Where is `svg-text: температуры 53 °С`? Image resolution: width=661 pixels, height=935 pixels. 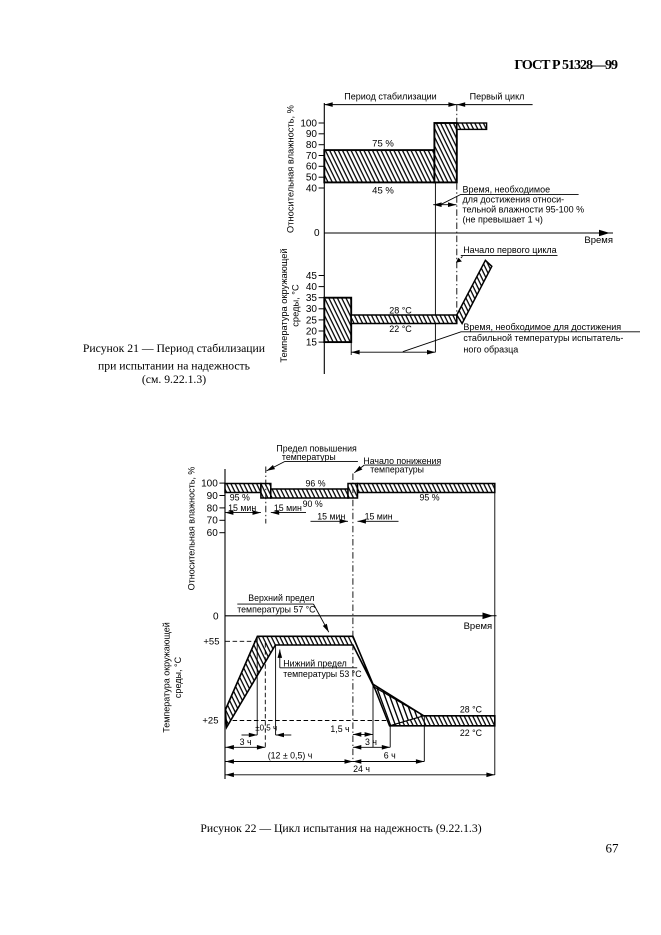 svg-text: температуры 53 °С is located at coordinates (322, 674).